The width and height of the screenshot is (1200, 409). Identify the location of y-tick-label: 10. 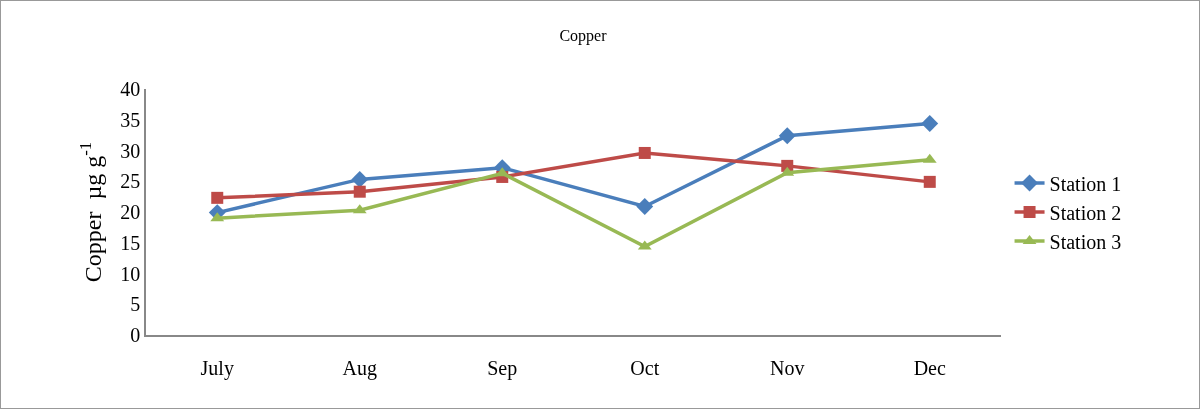
(130, 273).